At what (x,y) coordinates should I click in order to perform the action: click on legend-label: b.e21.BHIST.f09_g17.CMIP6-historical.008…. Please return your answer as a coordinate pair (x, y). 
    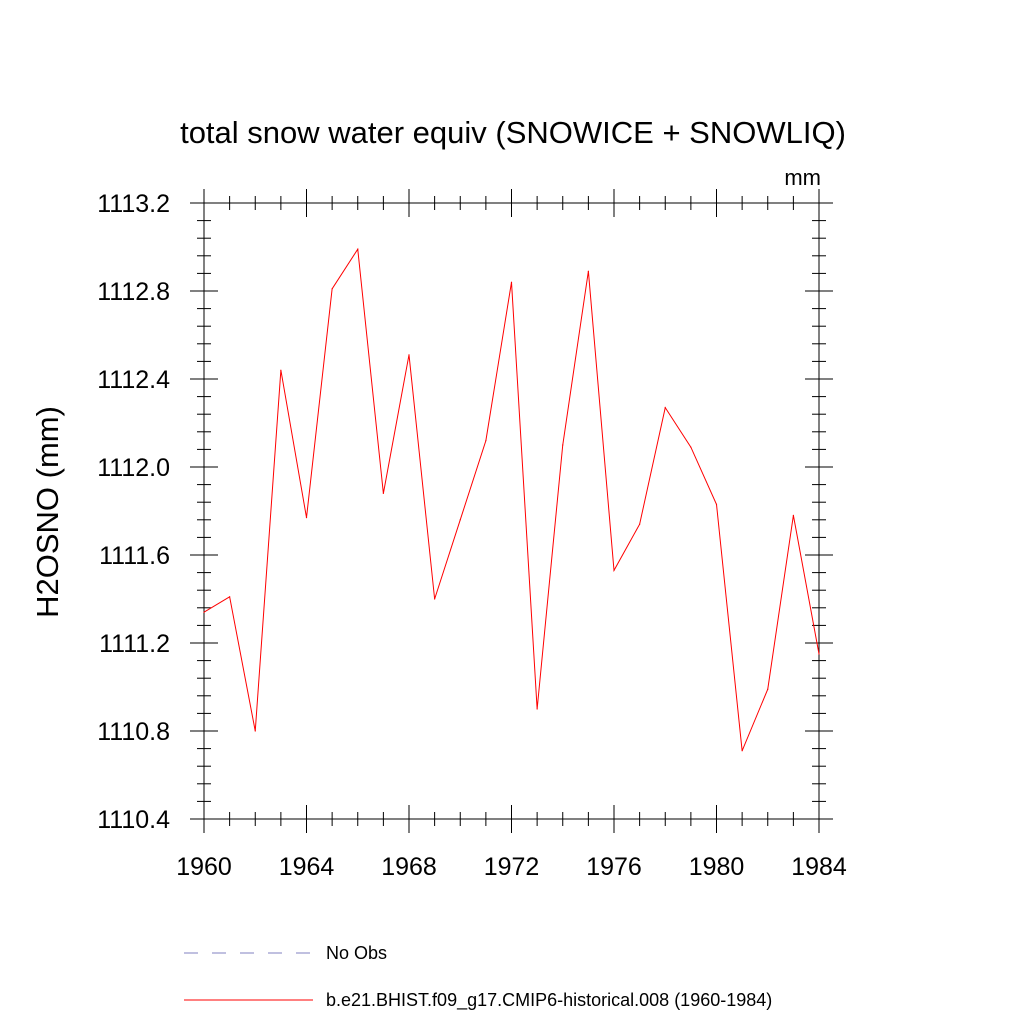
    Looking at the image, I should click on (549, 1000).